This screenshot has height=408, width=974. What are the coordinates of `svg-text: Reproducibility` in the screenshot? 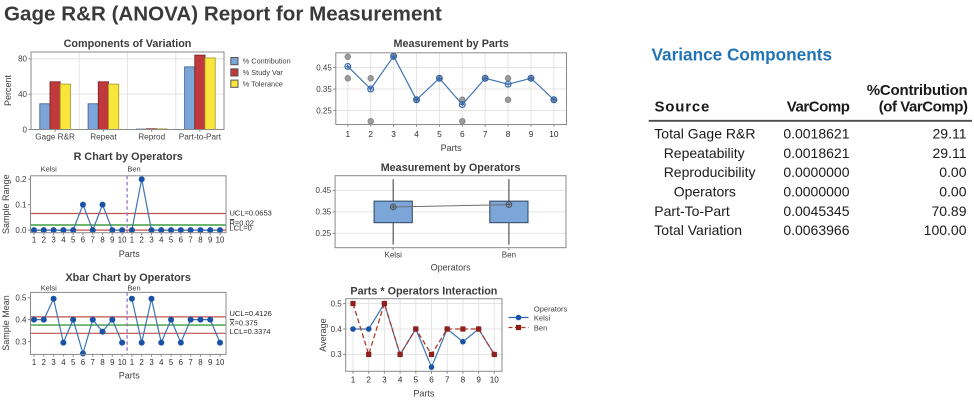 It's located at (710, 172).